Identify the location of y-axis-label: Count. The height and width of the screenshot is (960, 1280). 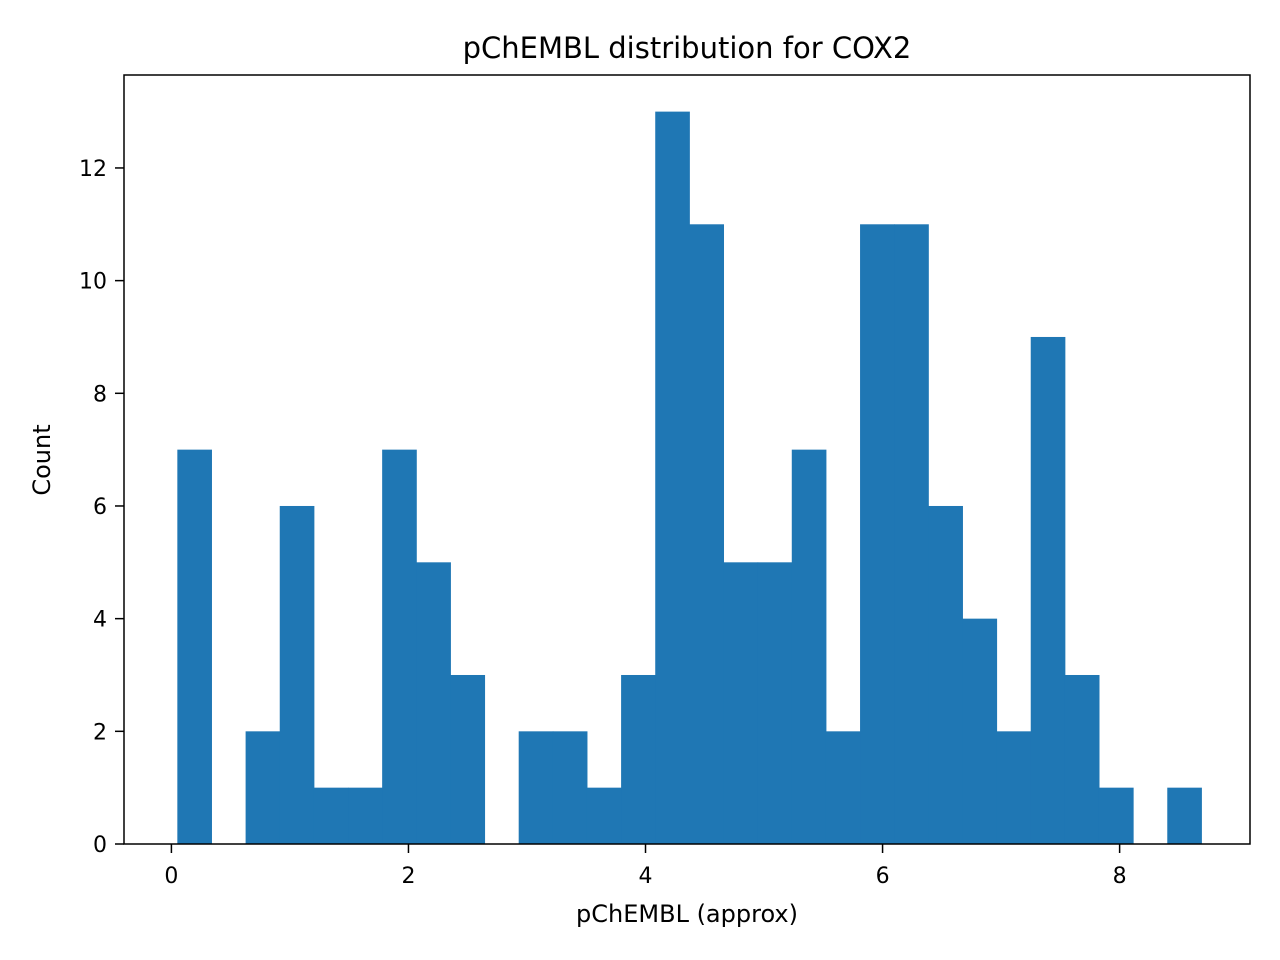
(42, 459).